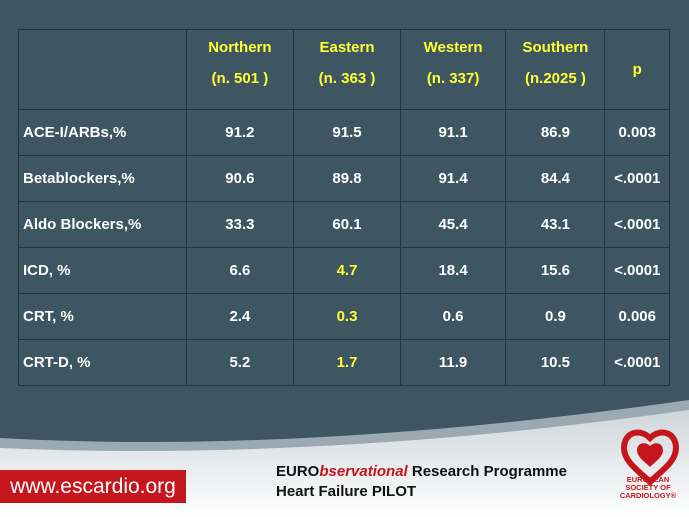  I want to click on logo-text: CARDIOLOGY®, so click(648, 495).